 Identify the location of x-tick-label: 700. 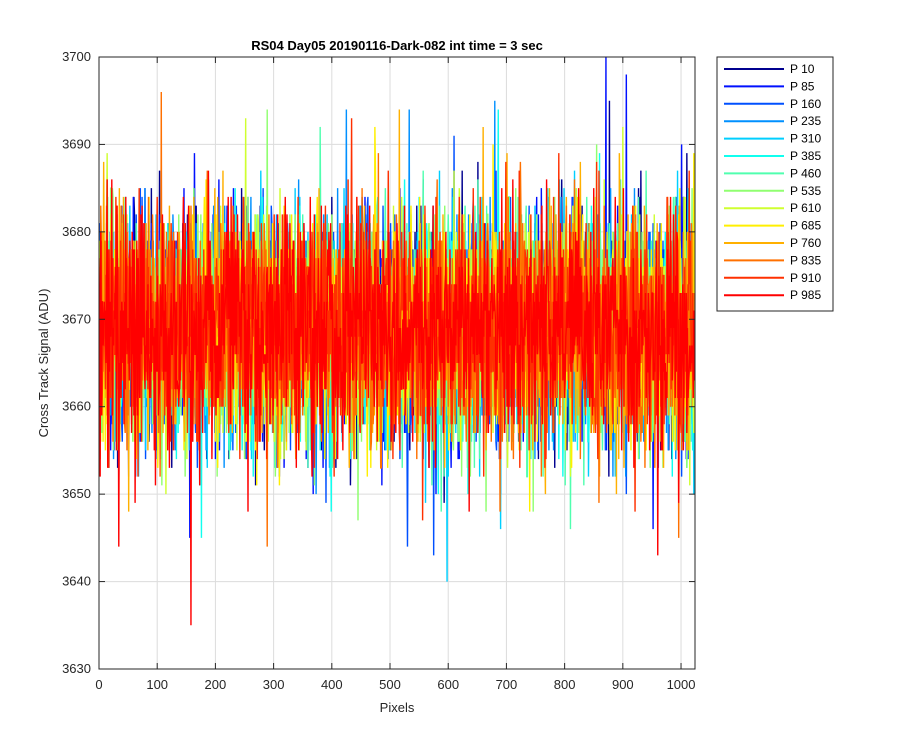
(507, 684).